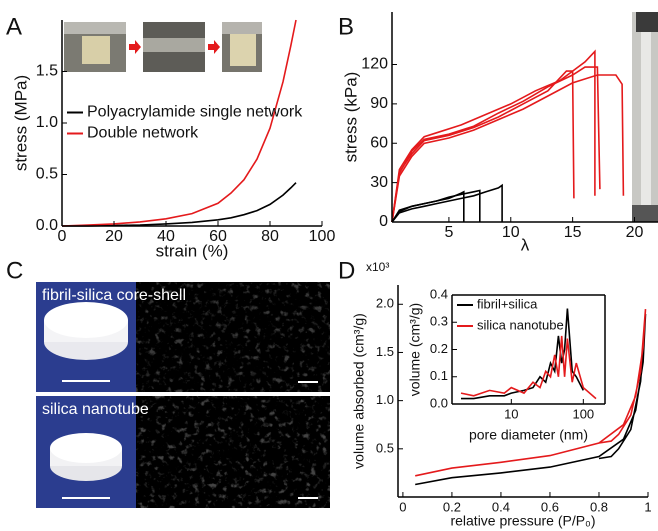 The height and width of the screenshot is (531, 658). Describe the element at coordinates (346, 270) in the screenshot. I see `panel-letter: D` at that location.